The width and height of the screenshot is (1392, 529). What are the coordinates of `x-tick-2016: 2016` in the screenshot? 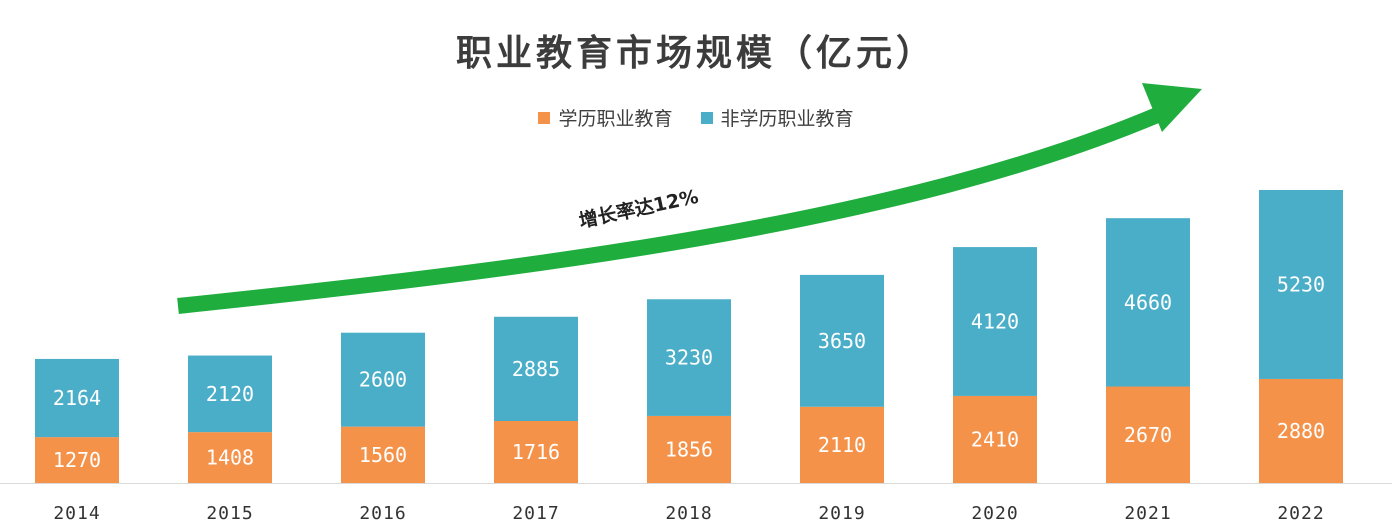 It's located at (382, 513).